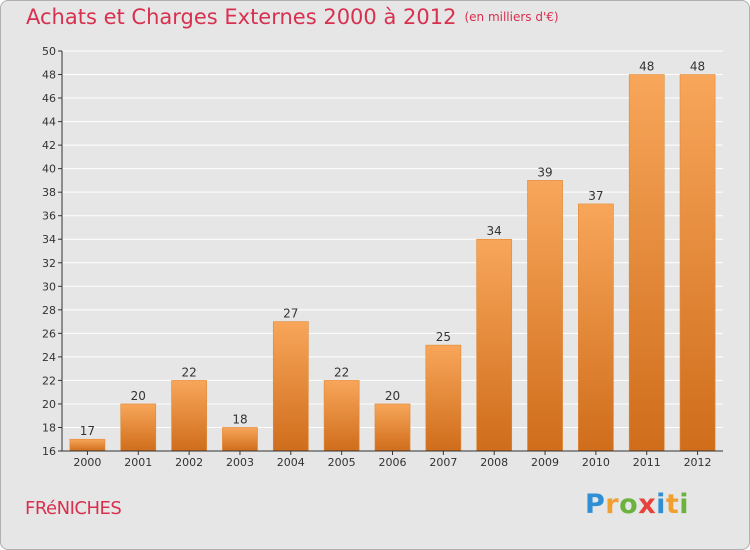 The height and width of the screenshot is (550, 750). I want to click on x-tick-label: 2008, so click(494, 462).